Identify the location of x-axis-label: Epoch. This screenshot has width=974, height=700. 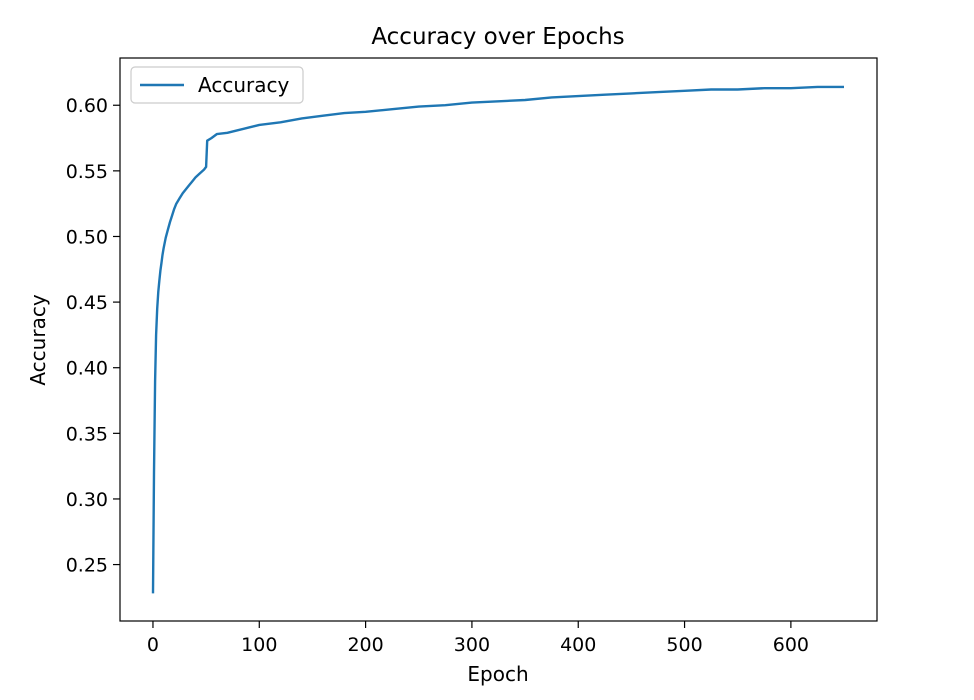
(497, 674).